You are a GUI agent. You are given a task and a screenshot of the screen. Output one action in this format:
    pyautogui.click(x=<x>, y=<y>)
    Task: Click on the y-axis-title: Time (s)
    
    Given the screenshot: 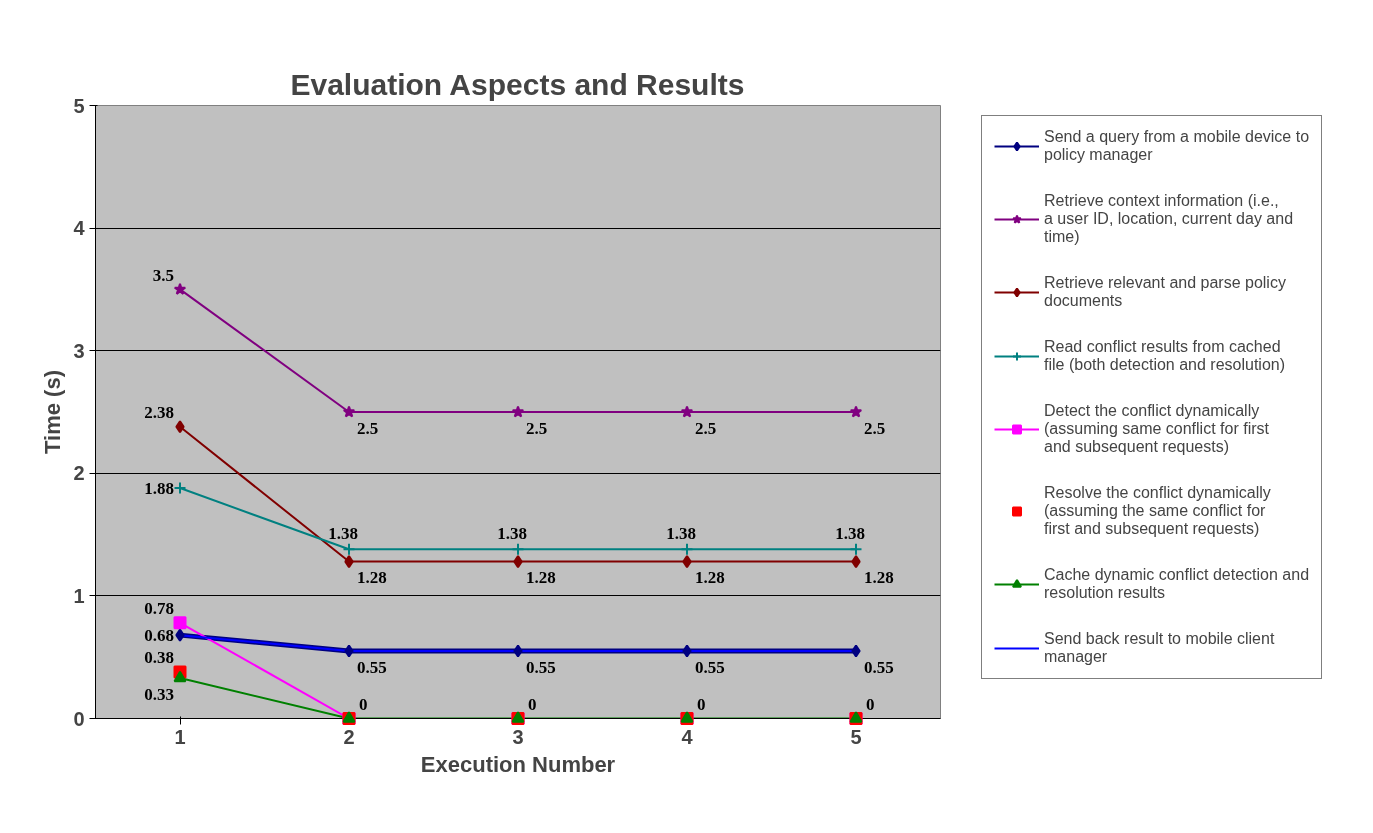 What is the action you would take?
    pyautogui.click(x=53, y=412)
    